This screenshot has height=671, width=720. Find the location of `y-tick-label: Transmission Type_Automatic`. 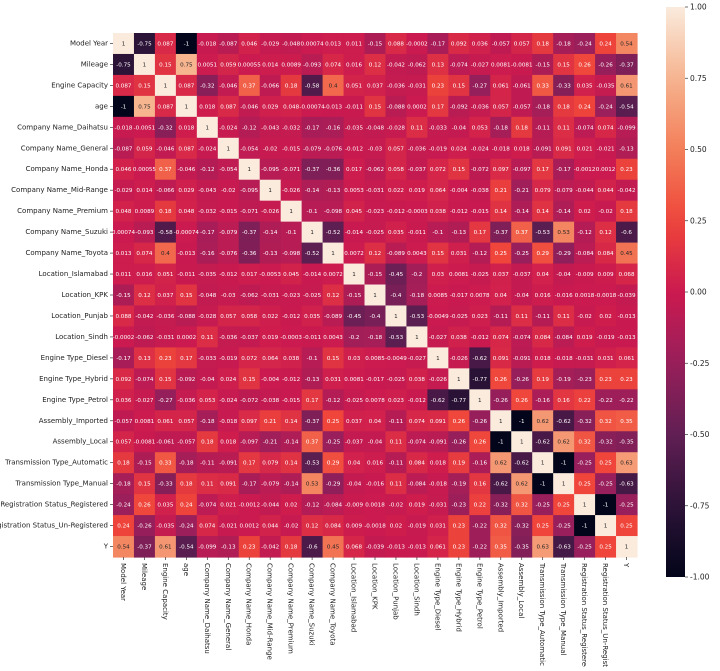

y-tick-label: Transmission Type_Automatic is located at coordinates (56, 463).